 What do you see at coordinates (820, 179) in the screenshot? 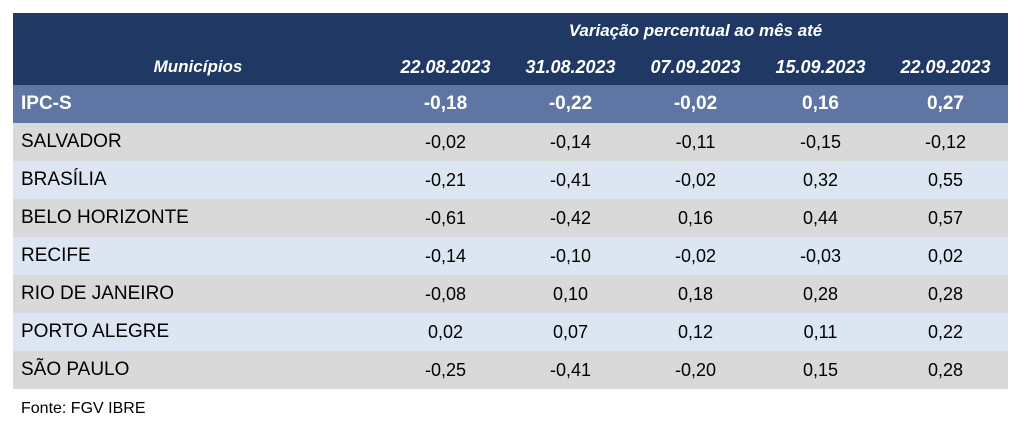
I see `row-value: 0,32` at bounding box center [820, 179].